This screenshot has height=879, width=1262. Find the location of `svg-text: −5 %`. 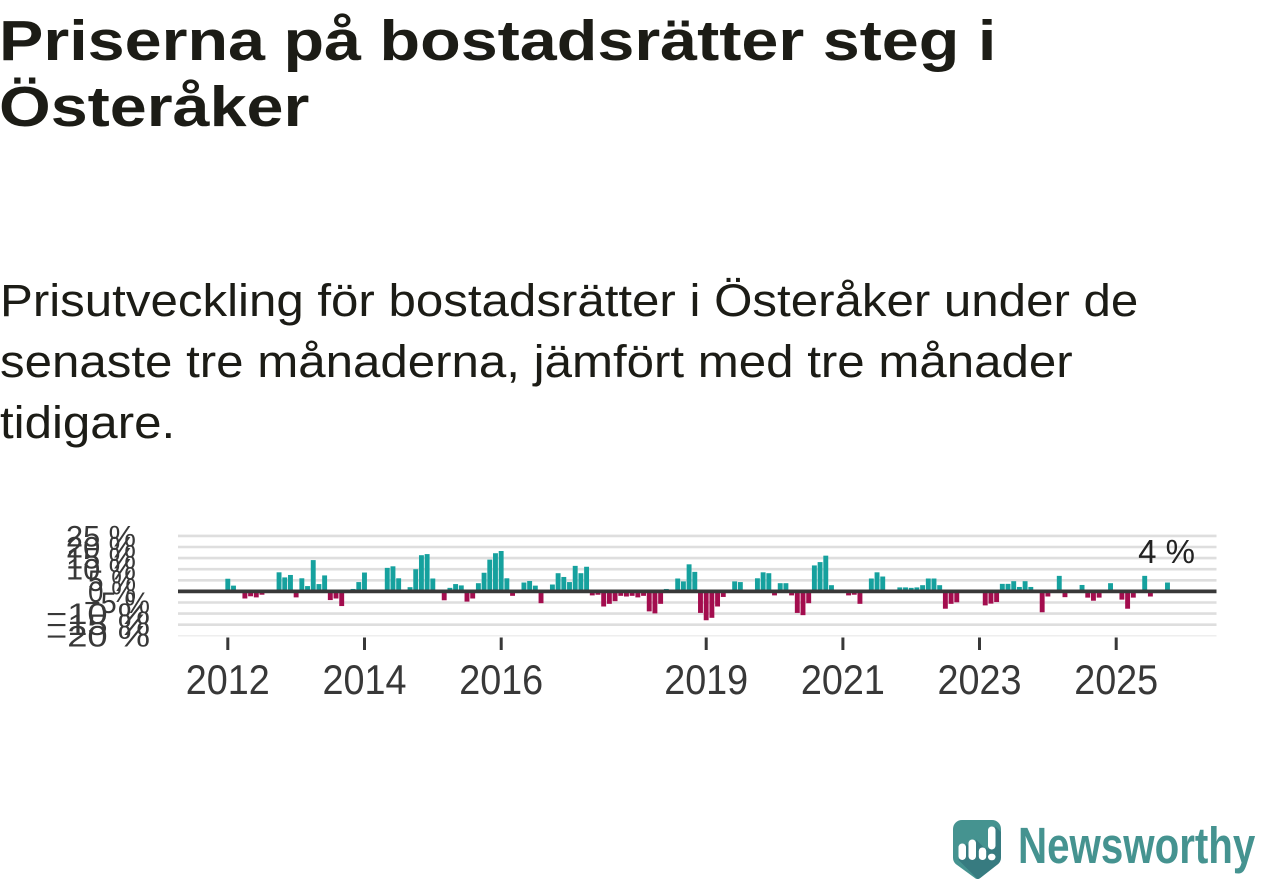

svg-text: −5 % is located at coordinates (117, 603).